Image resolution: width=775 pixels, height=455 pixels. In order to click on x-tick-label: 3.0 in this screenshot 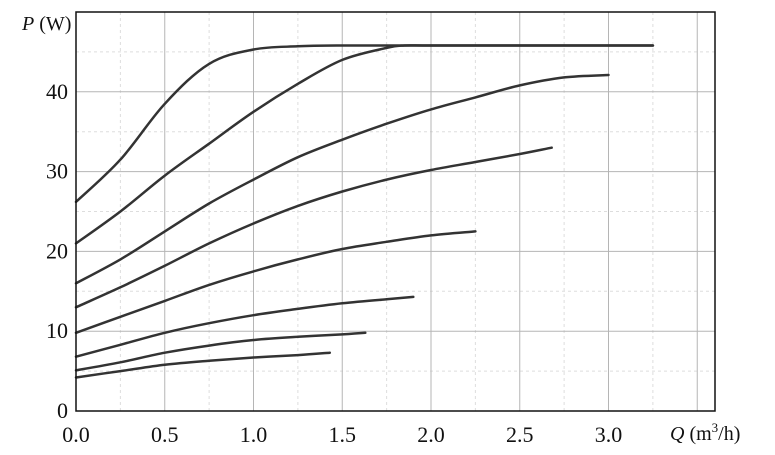, I will do `click(609, 434)`.